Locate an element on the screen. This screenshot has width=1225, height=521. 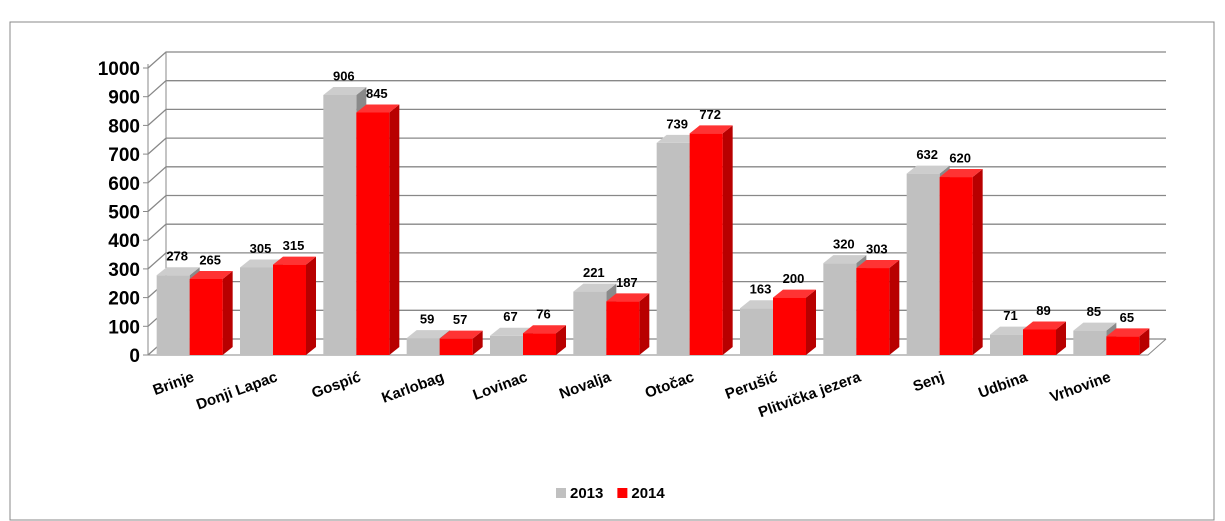
value-label: 187 is located at coordinates (627, 282).